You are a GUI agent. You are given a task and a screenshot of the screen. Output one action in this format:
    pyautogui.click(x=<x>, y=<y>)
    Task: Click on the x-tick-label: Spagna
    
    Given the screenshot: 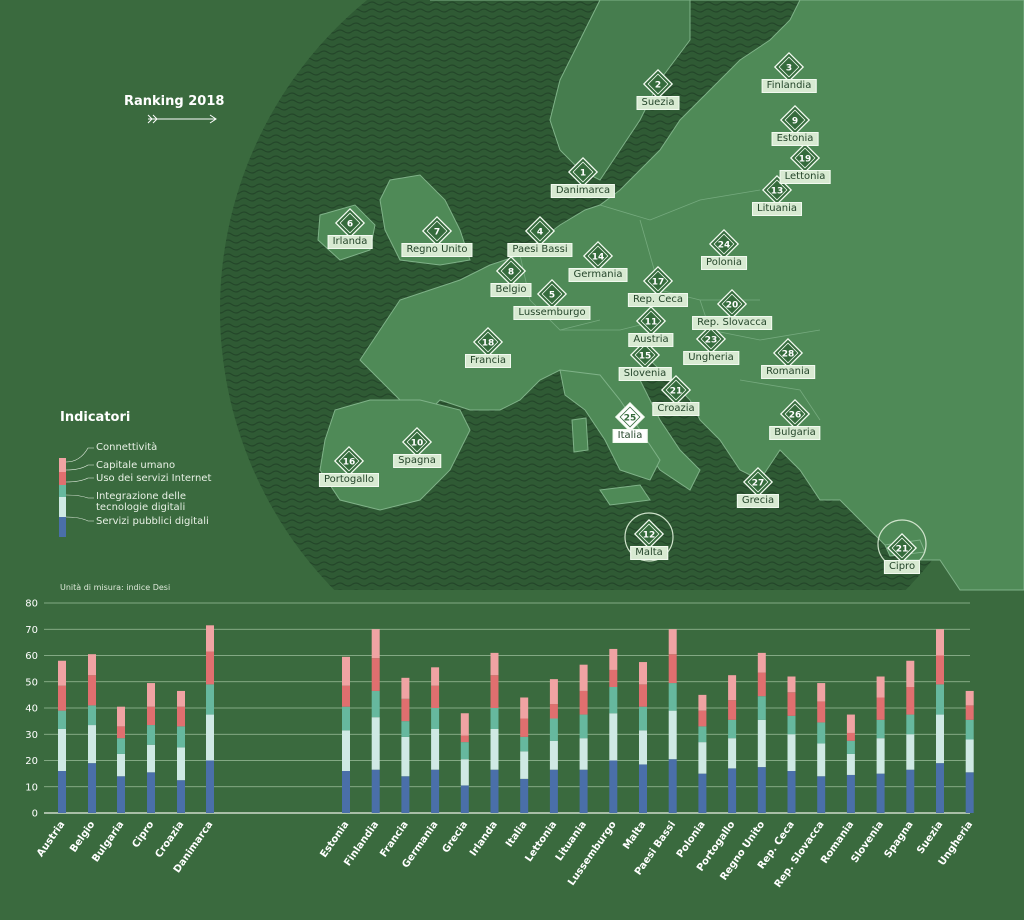 What is the action you would take?
    pyautogui.click(x=899, y=839)
    